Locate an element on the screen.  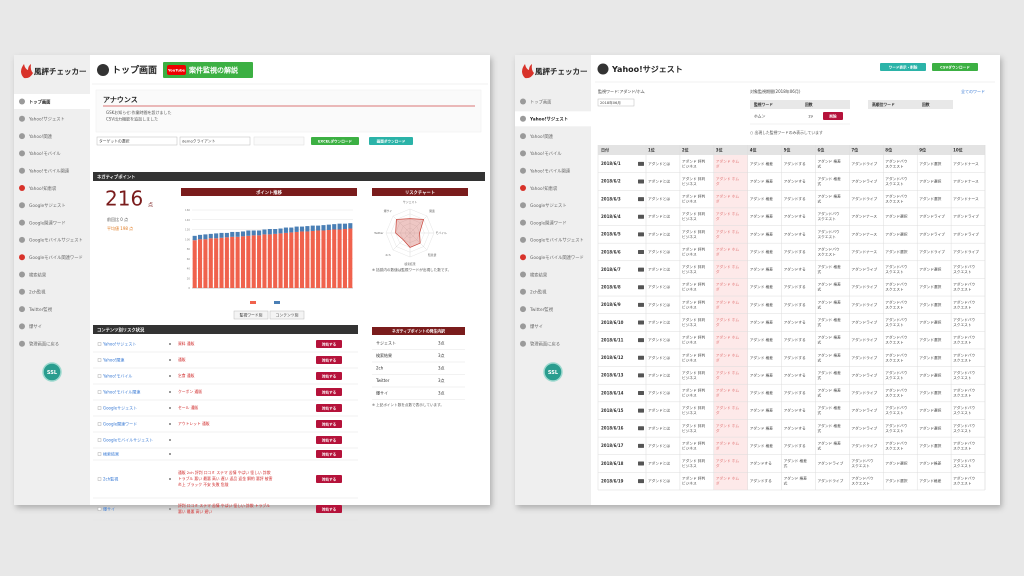
risk-name: Yahoo!サジェスト is located at coordinates (119, 343).